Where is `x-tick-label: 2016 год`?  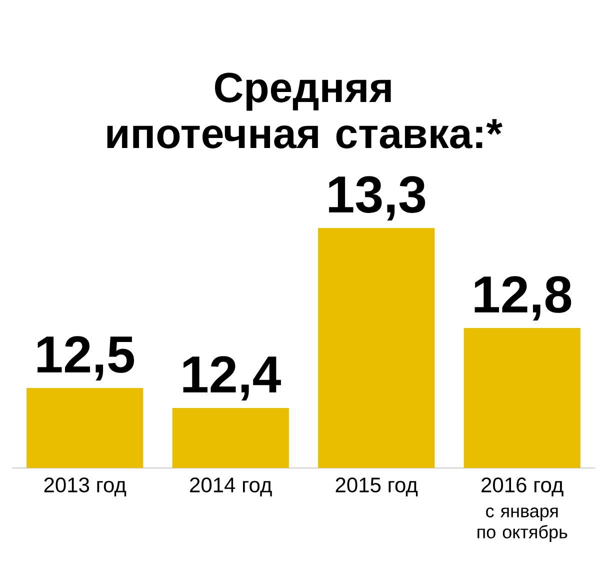 x-tick-label: 2016 год is located at coordinates (523, 487).